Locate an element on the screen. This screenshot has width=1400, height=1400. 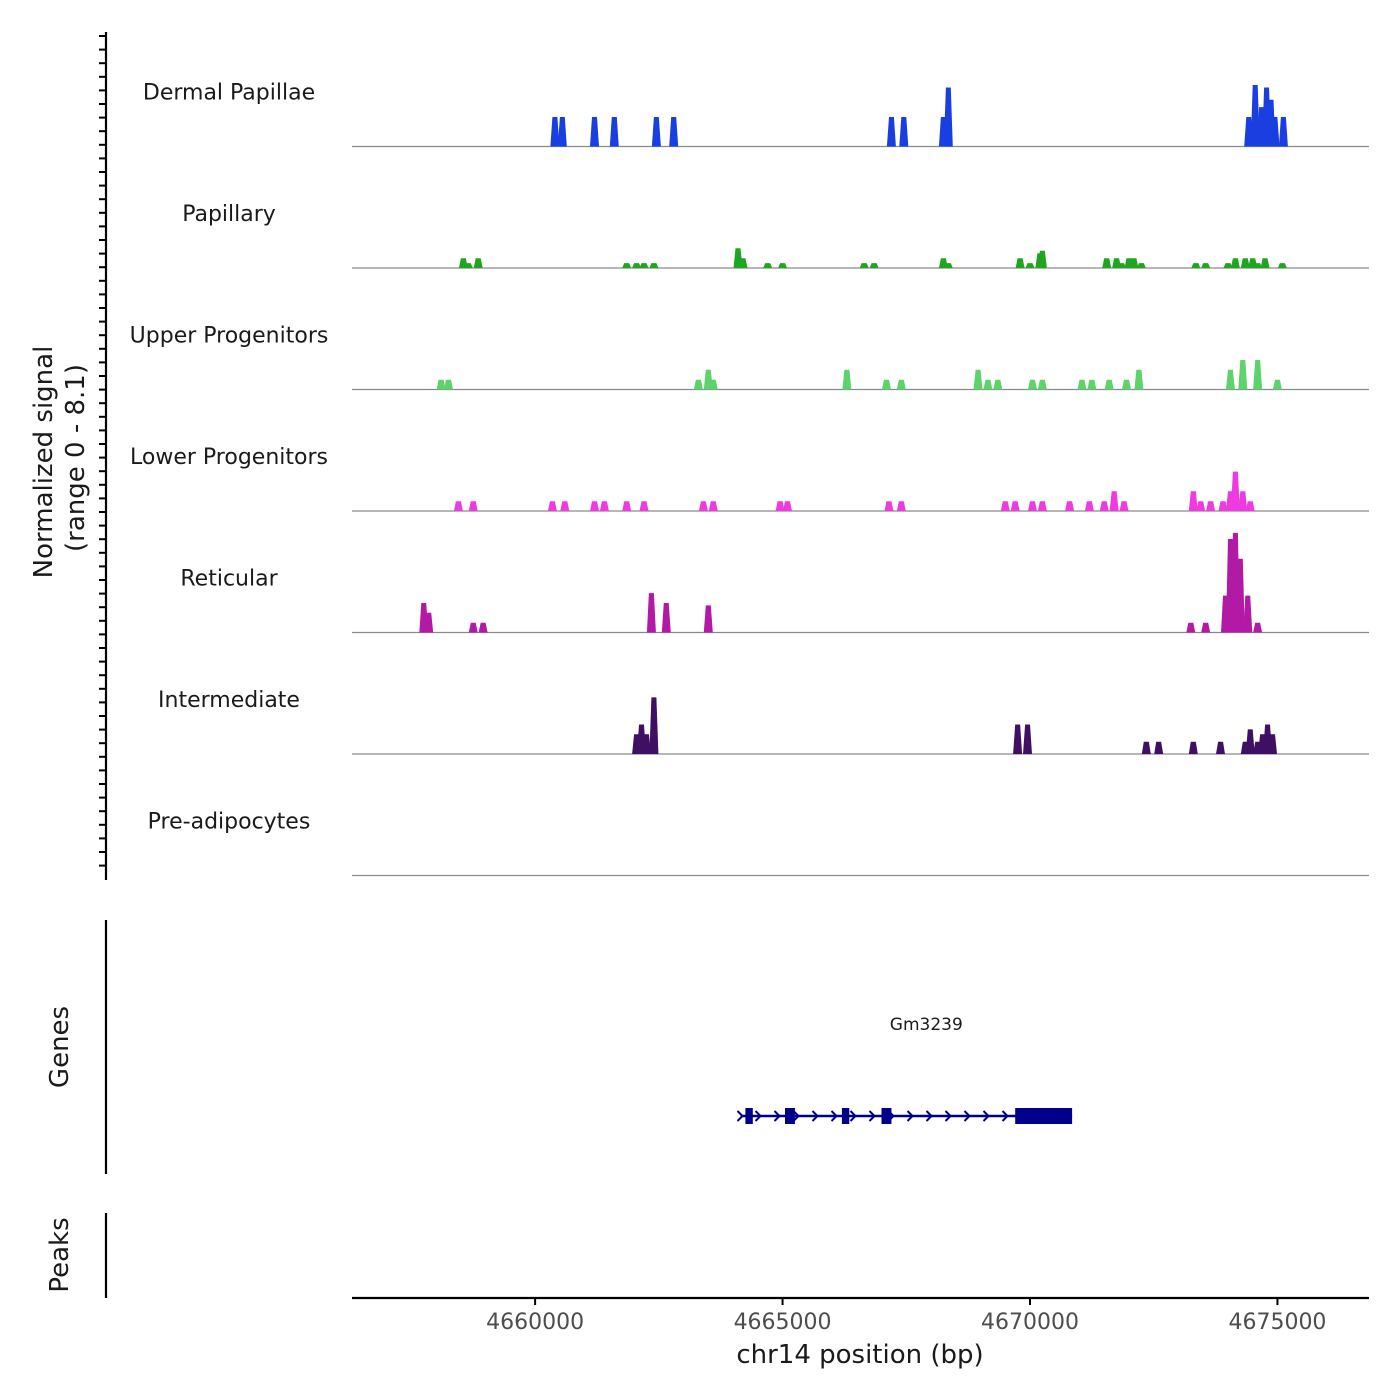
track-label: Dermal Papillae is located at coordinates (229, 93).